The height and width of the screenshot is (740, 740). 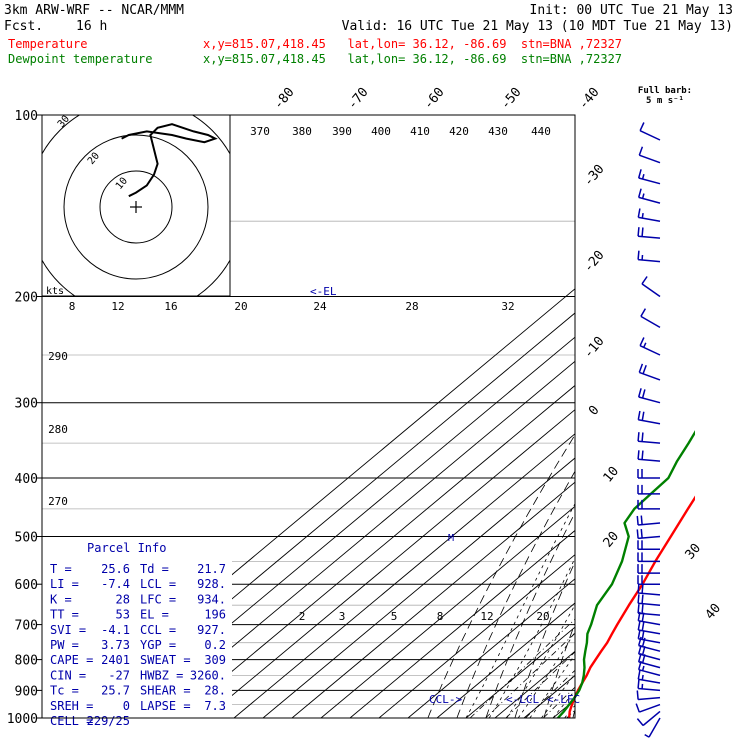 What do you see at coordinates (632, 10) in the screenshot?
I see `init-time: Init: 00 UTC Tue 21 May 13` at bounding box center [632, 10].